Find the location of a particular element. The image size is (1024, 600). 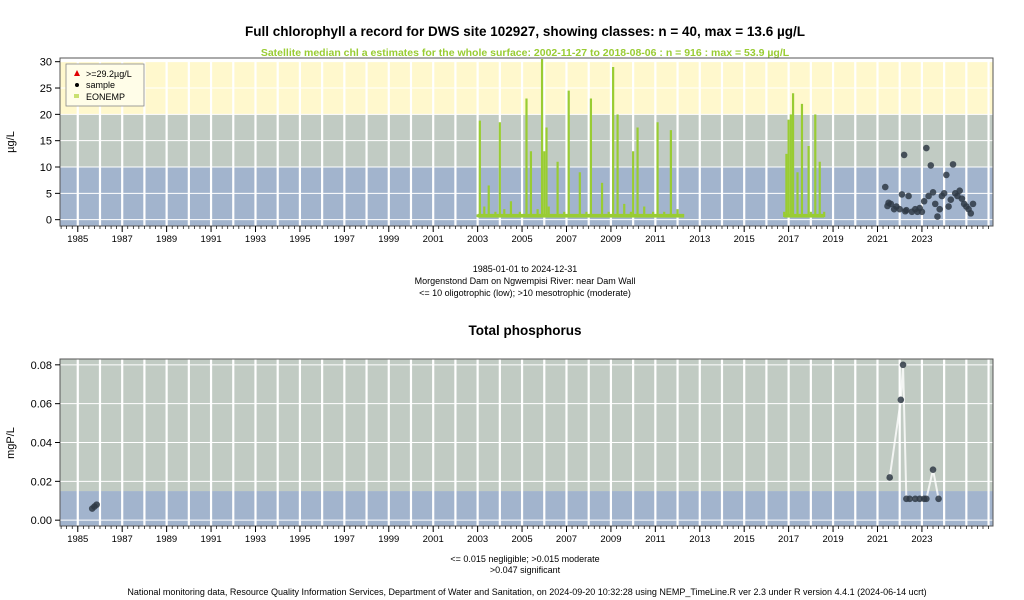

y-tick-label: 0.06 is located at coordinates (41, 405).